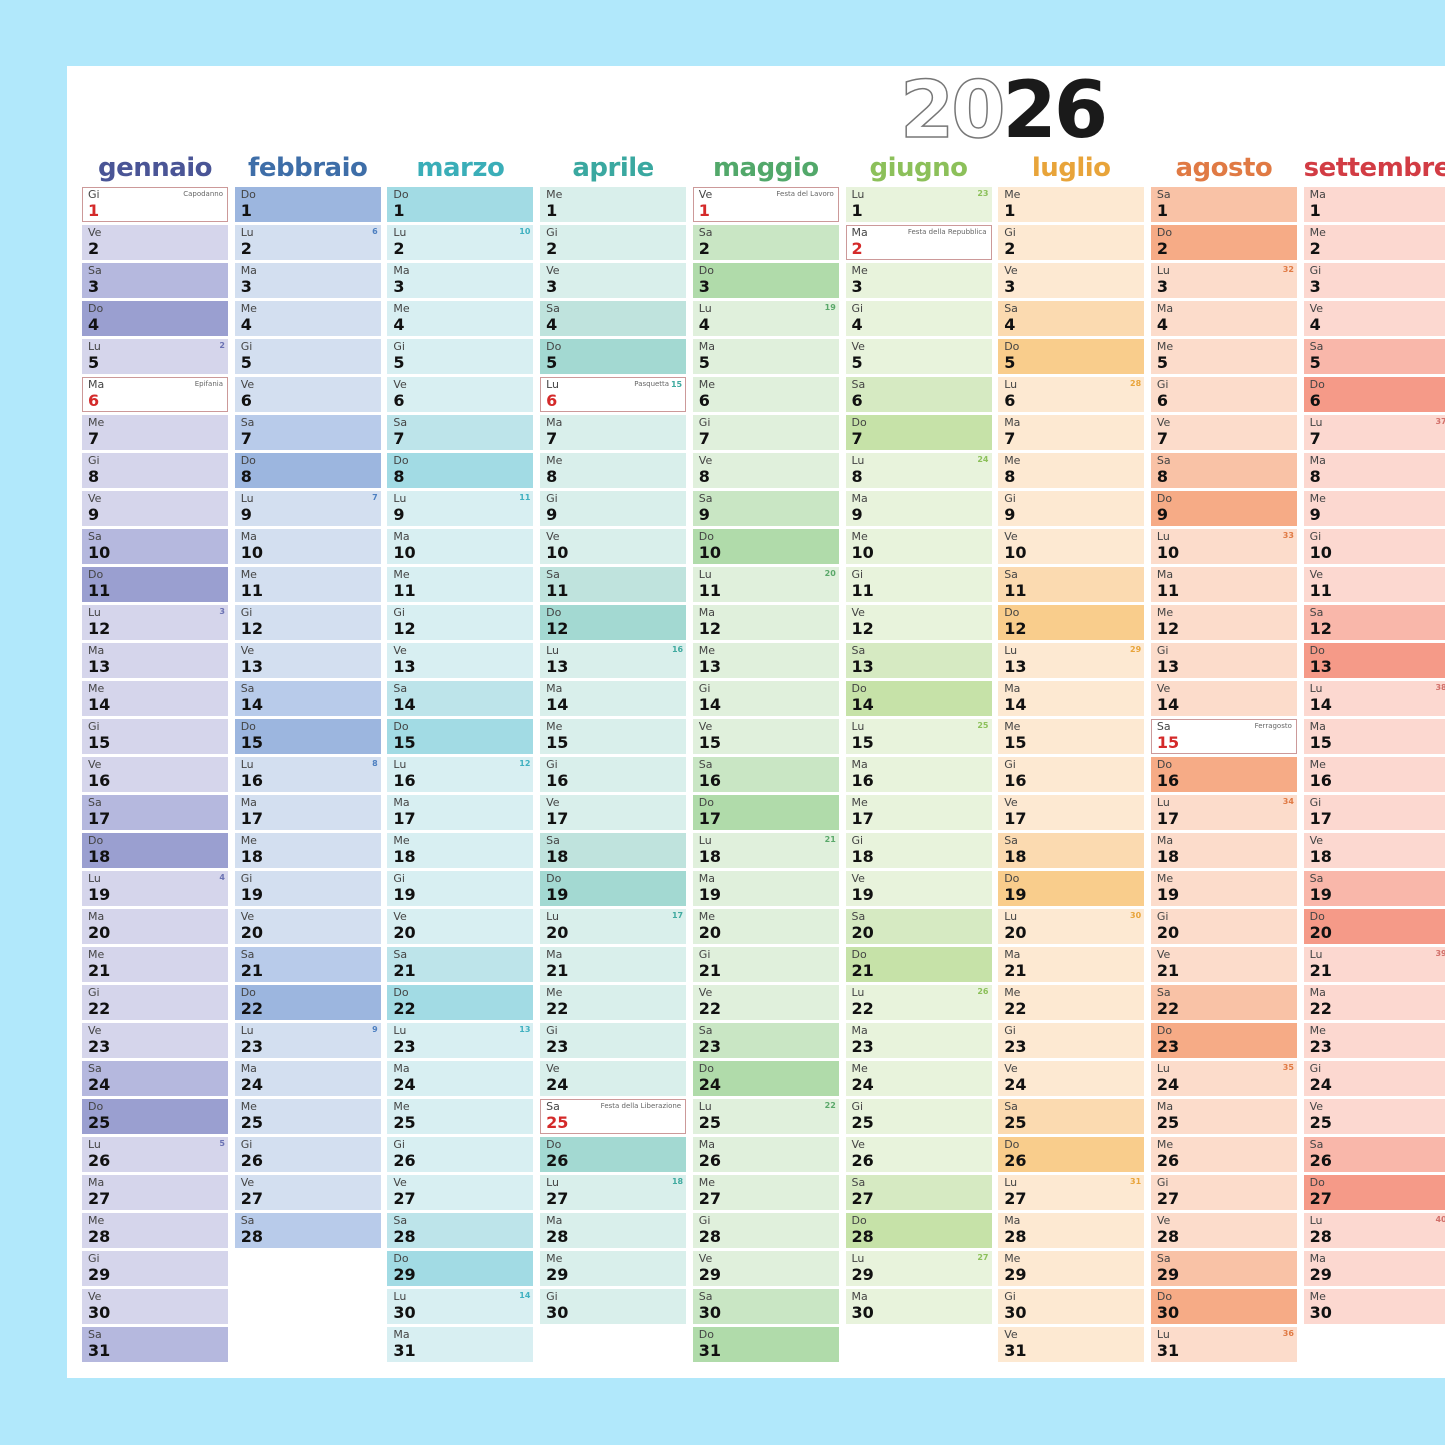 Image resolution: width=1445 pixels, height=1445 pixels. What do you see at coordinates (765, 1306) in the screenshot?
I see `day-cell: Sa 30` at bounding box center [765, 1306].